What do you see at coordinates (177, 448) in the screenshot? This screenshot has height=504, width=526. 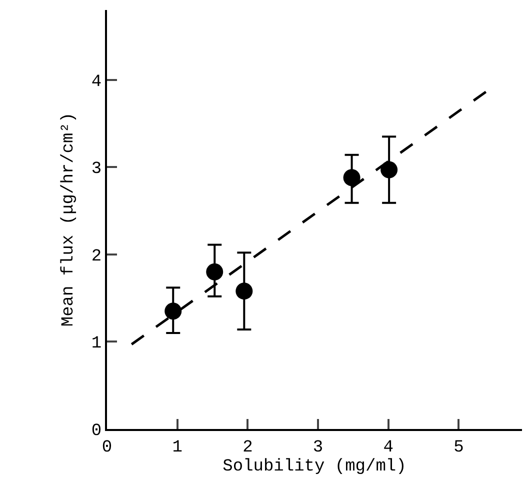 I see `x-tick-label: 1` at bounding box center [177, 448].